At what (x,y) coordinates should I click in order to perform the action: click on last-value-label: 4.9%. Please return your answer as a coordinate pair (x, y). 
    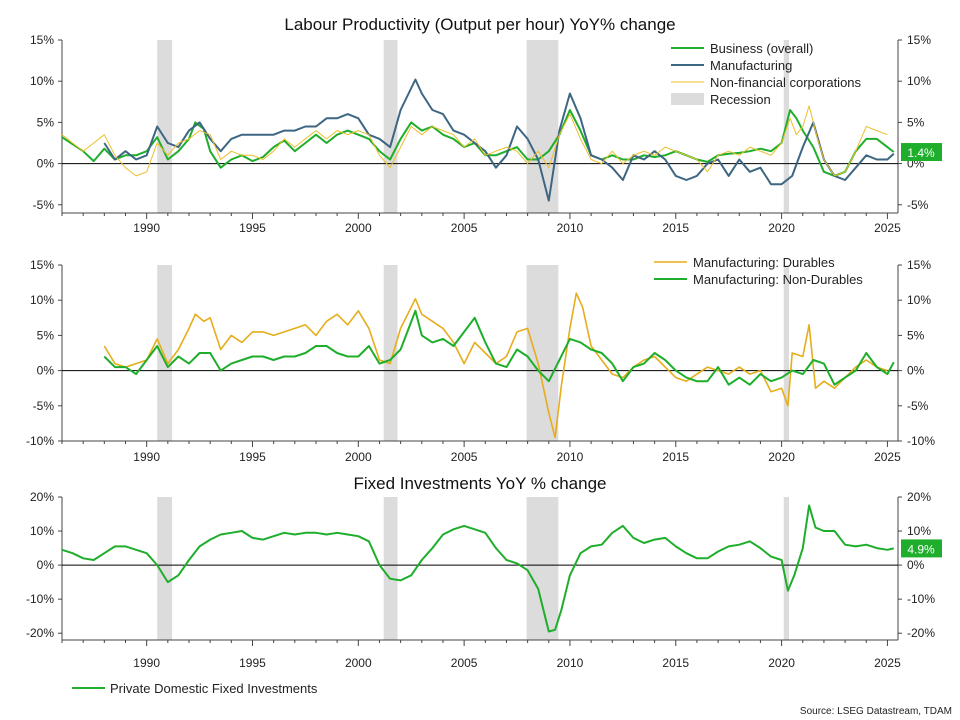
    Looking at the image, I should click on (921, 549).